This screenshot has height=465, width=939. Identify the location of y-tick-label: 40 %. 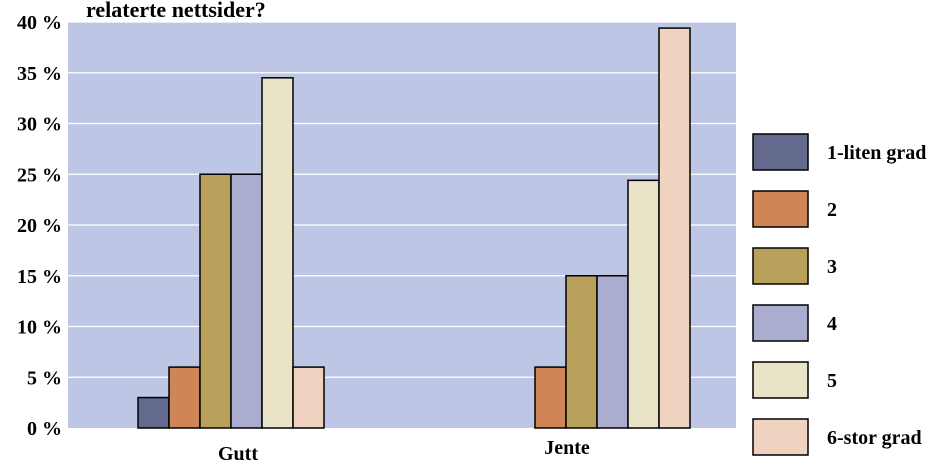
(39, 23).